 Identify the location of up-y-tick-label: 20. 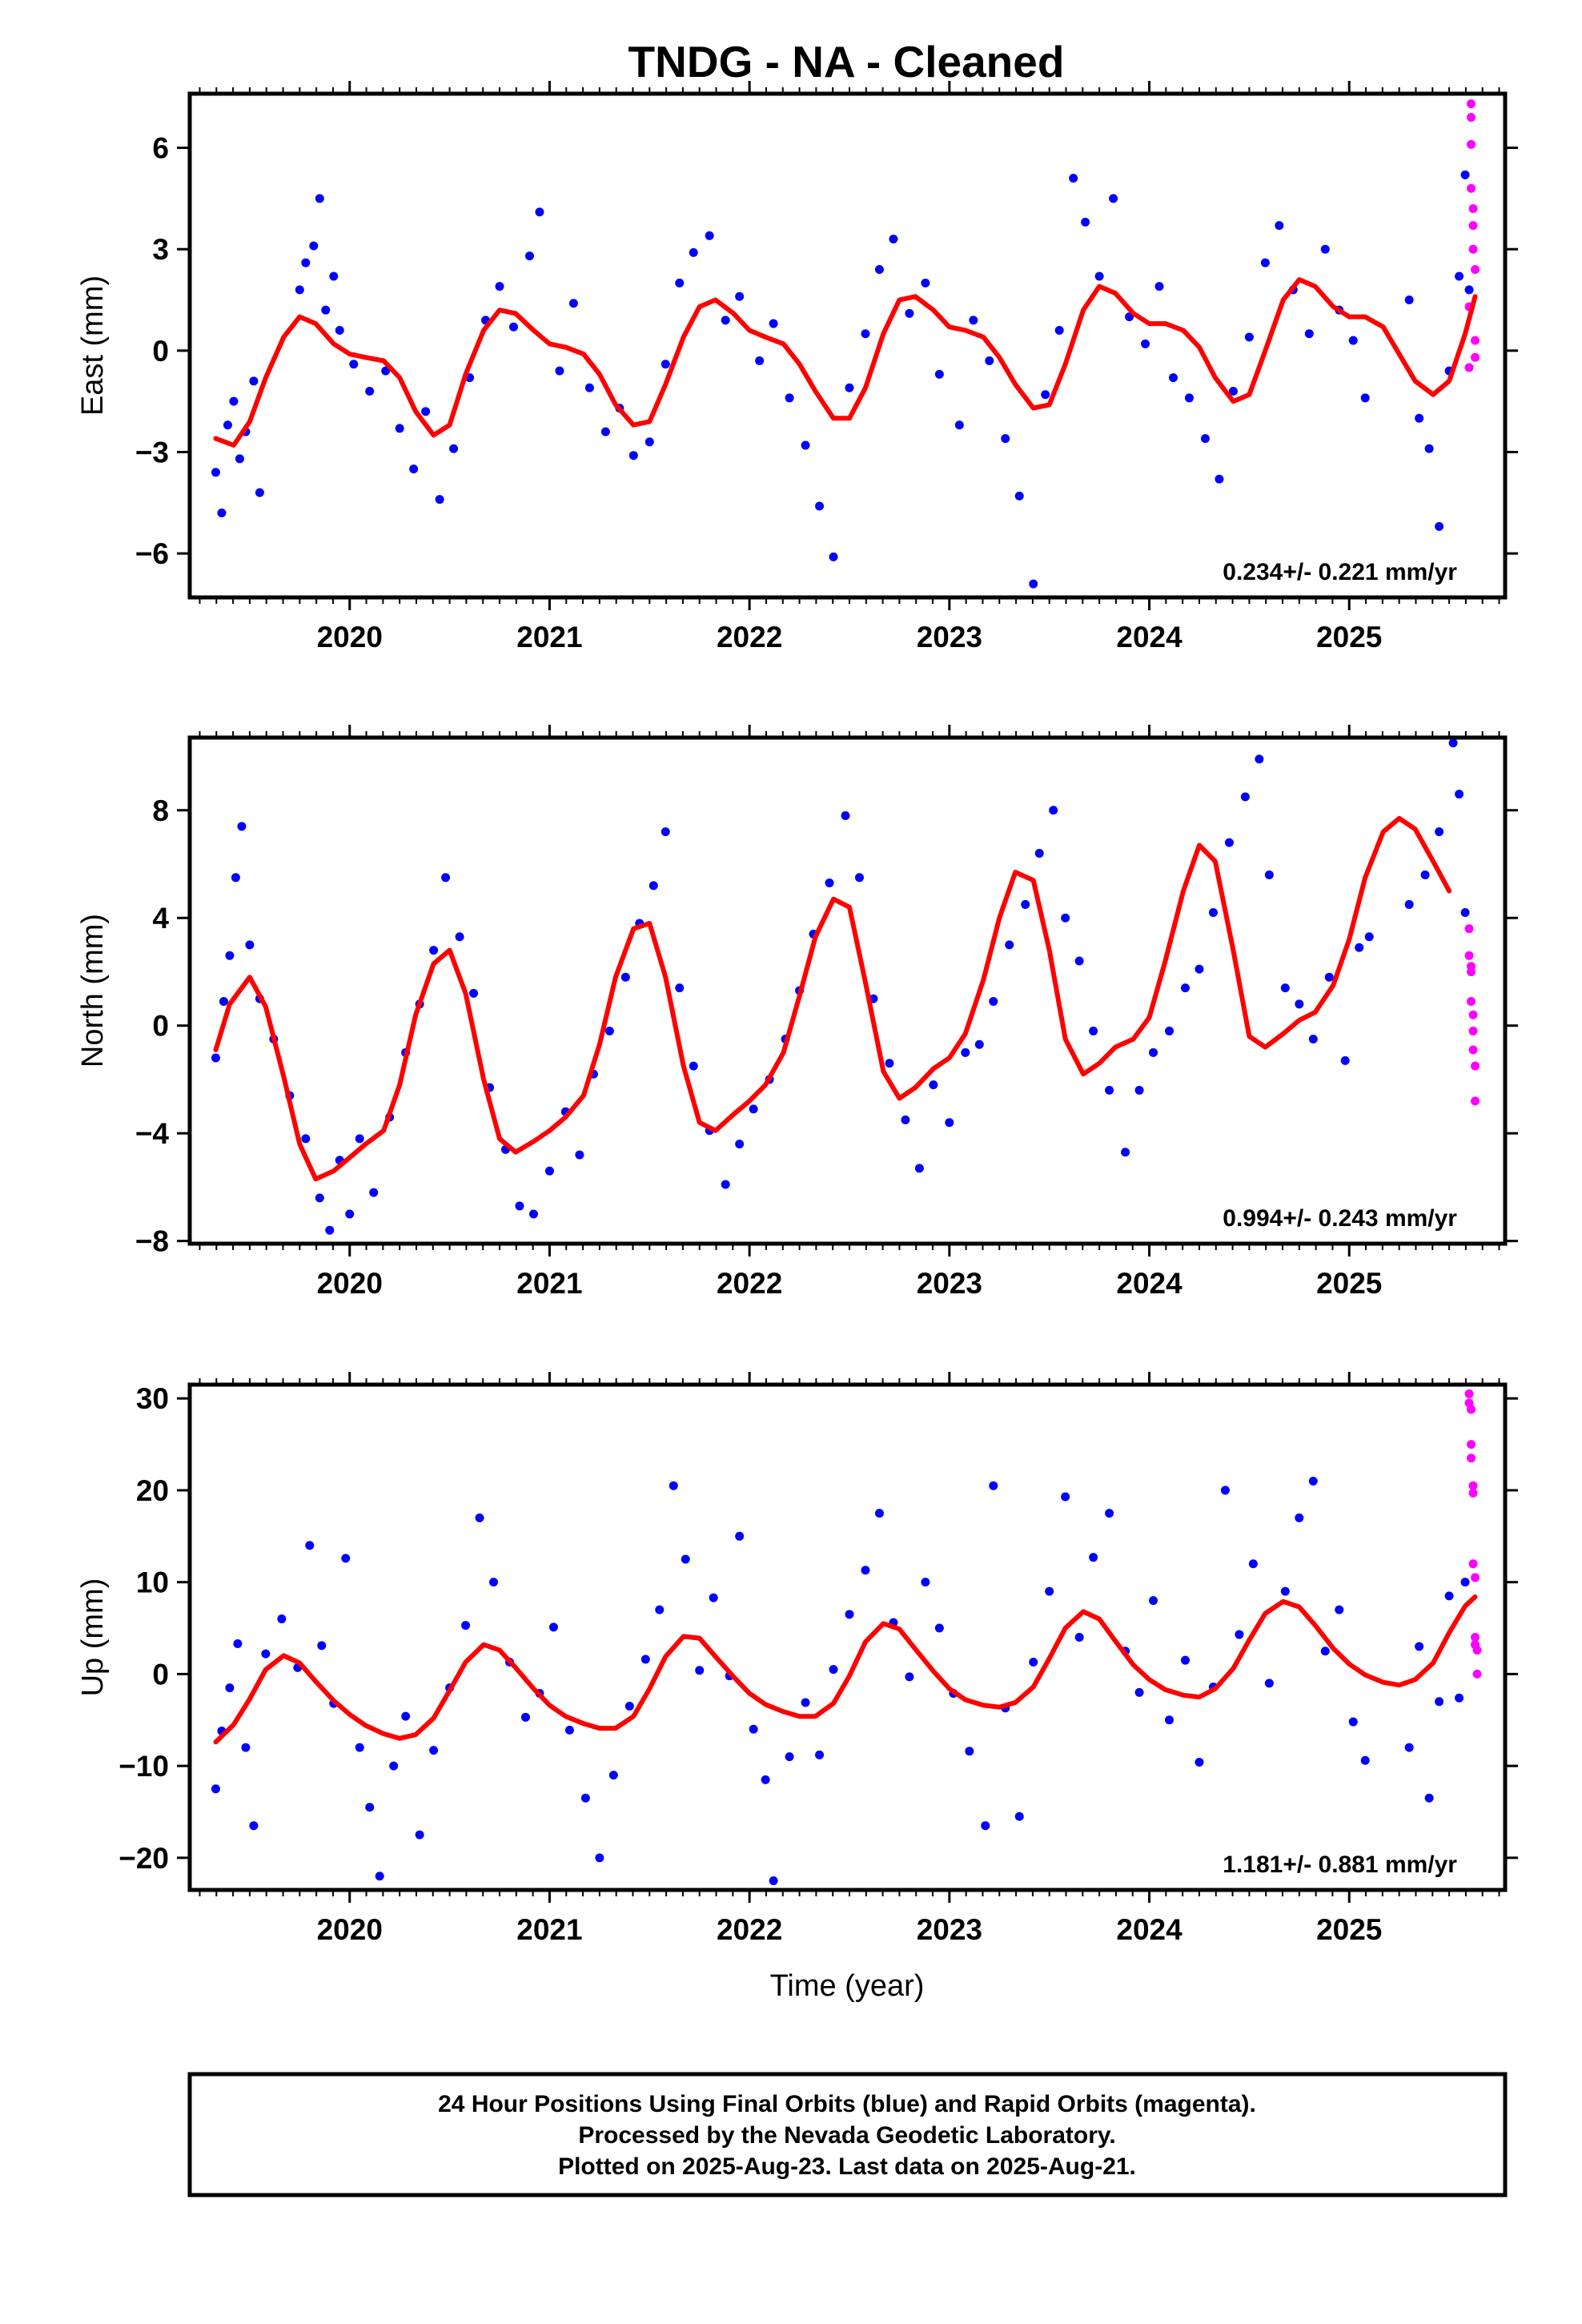
(152, 1490).